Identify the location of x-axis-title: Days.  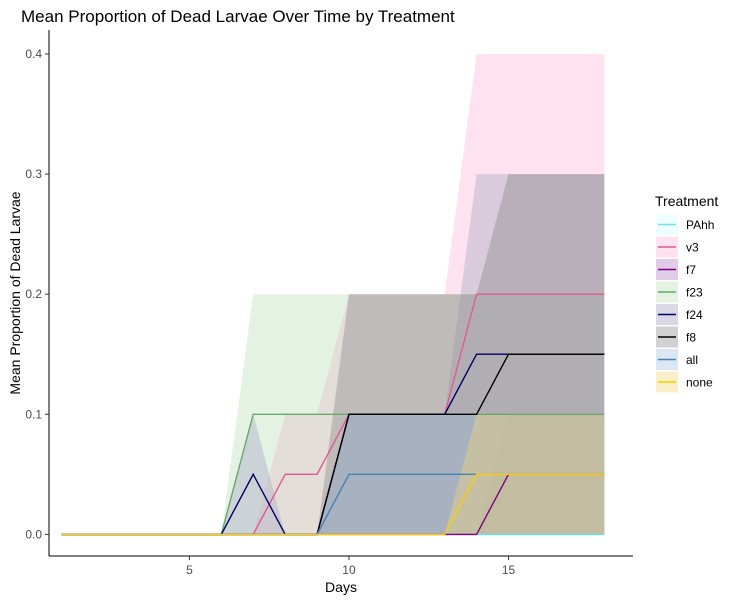
(341, 587).